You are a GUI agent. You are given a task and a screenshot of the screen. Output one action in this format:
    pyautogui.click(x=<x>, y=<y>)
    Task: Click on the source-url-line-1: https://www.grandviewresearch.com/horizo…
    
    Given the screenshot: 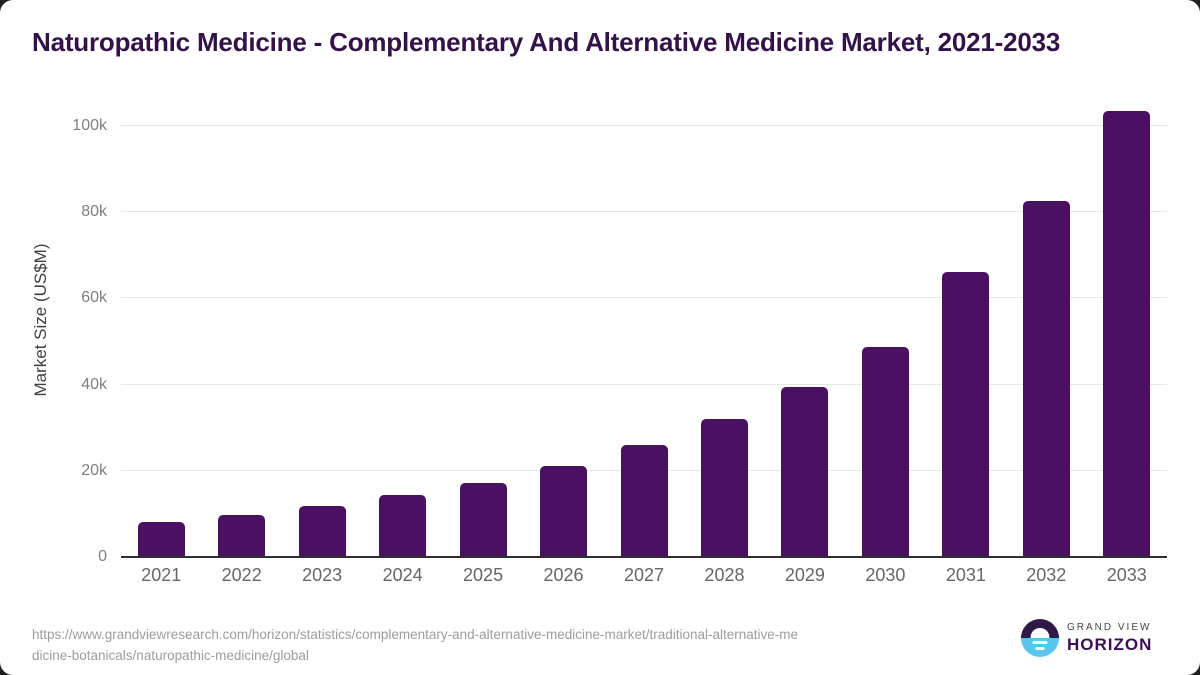 What is the action you would take?
    pyautogui.click(x=415, y=634)
    